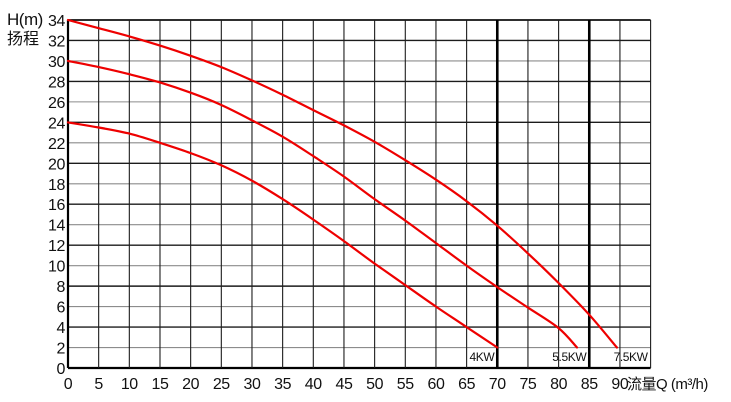  Describe the element at coordinates (56, 267) in the screenshot. I see `y-tick-label: 10` at that location.